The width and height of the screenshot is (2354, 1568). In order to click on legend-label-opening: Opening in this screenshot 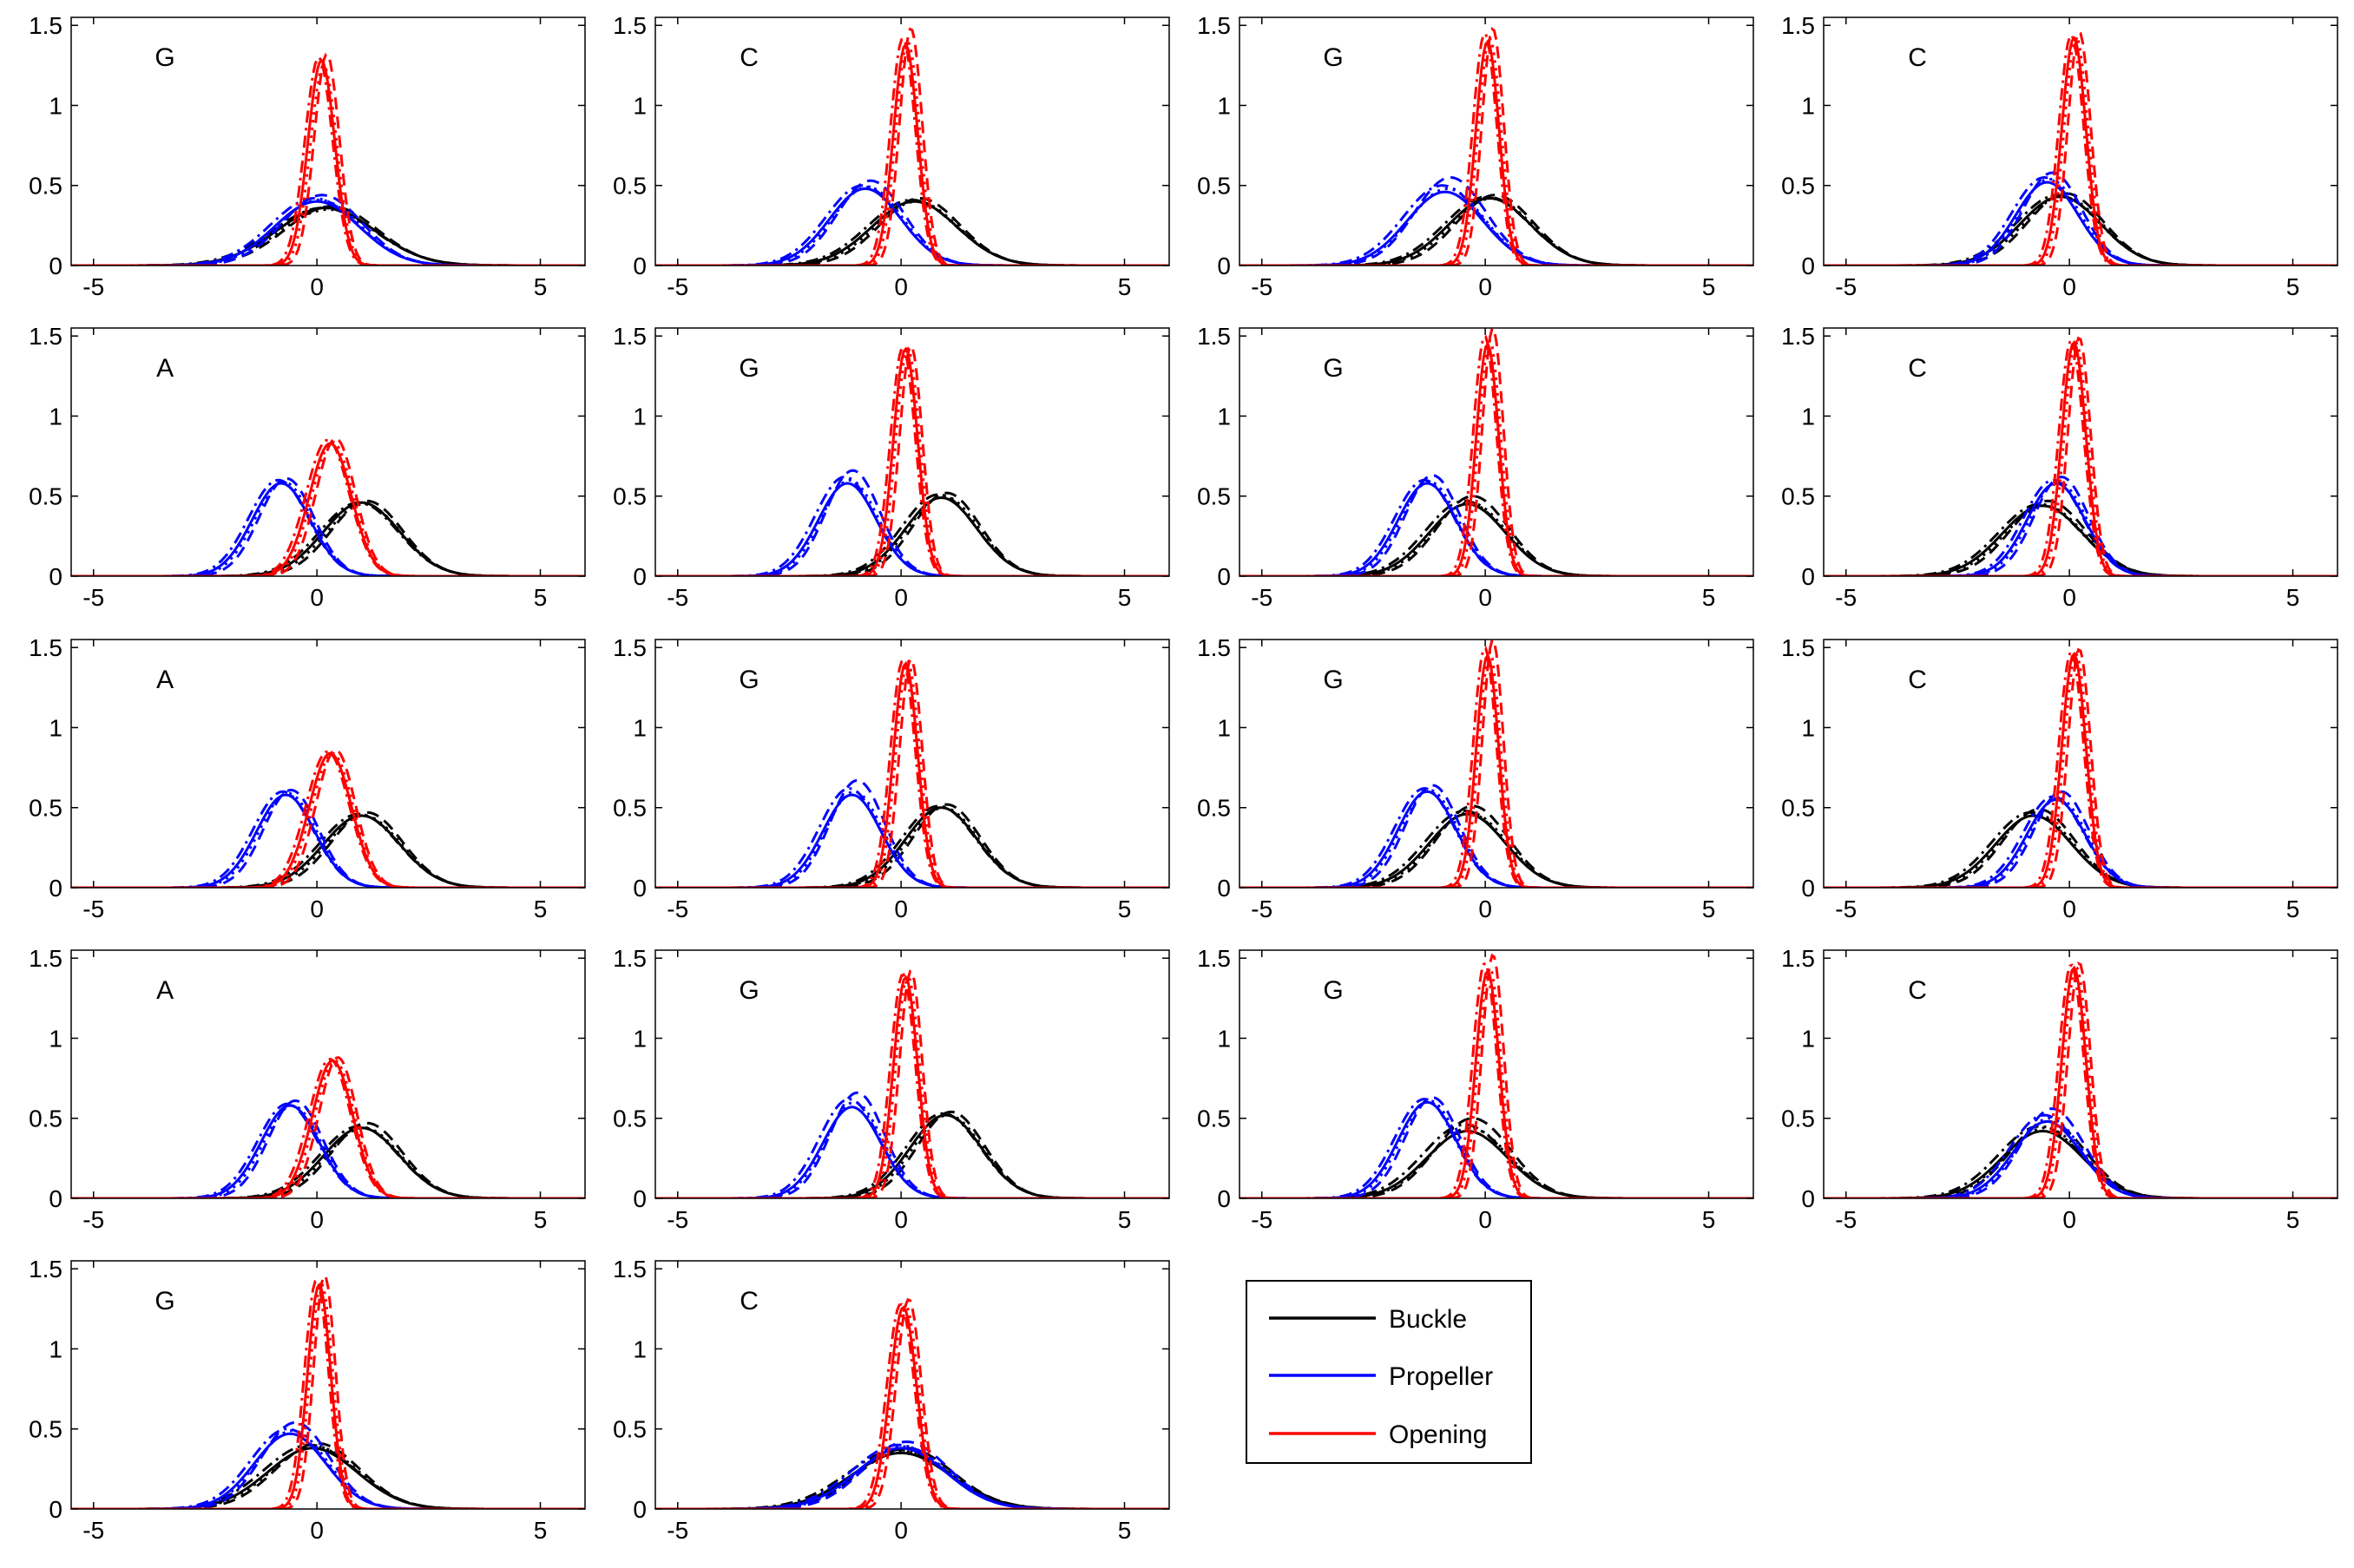, I will do `click(1438, 1434)`.